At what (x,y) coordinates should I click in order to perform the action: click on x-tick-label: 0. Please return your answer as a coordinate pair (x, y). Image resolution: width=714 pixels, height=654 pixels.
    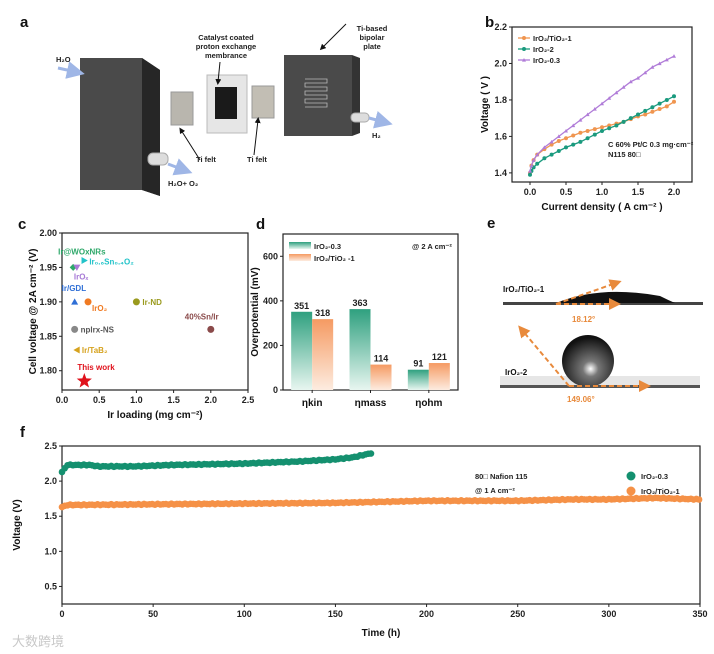
    Looking at the image, I should click on (61, 614).